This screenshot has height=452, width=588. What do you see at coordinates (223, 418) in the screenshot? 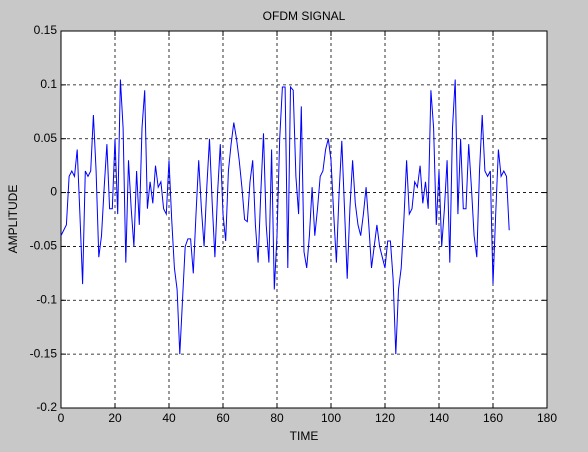
I see `x-tick-label: 60` at bounding box center [223, 418].